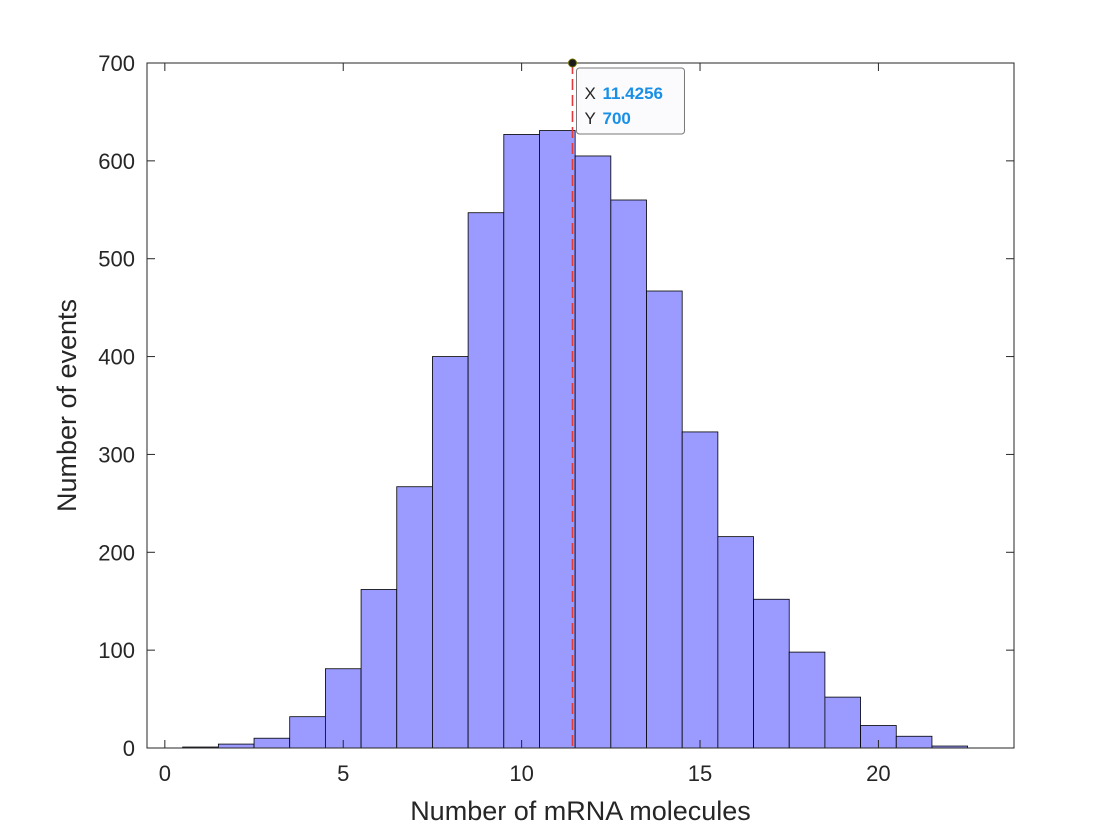  What do you see at coordinates (589, 118) in the screenshot?
I see `datatip-y-key: Y` at bounding box center [589, 118].